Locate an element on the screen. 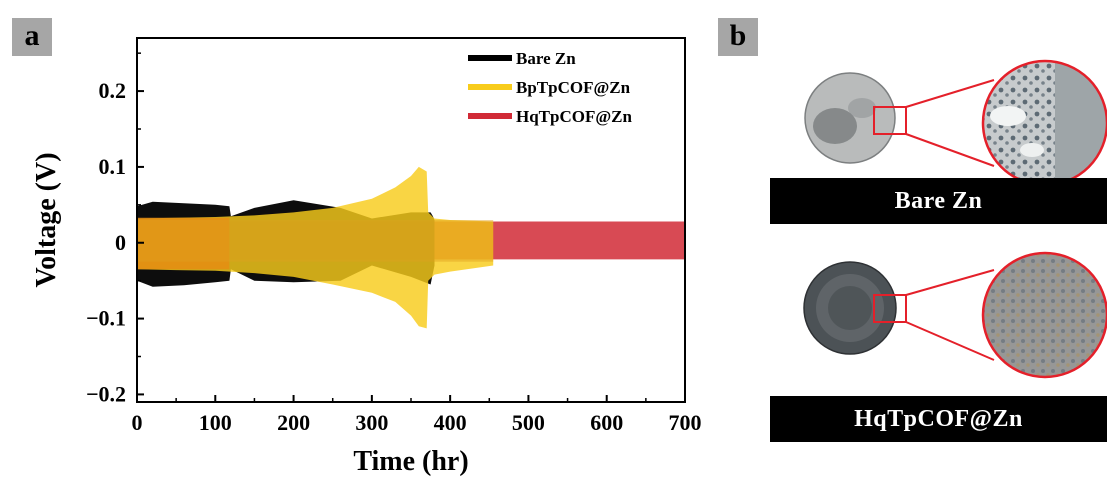 The height and width of the screenshot is (479, 1108). overlap-core-band is located at coordinates (315, 241).